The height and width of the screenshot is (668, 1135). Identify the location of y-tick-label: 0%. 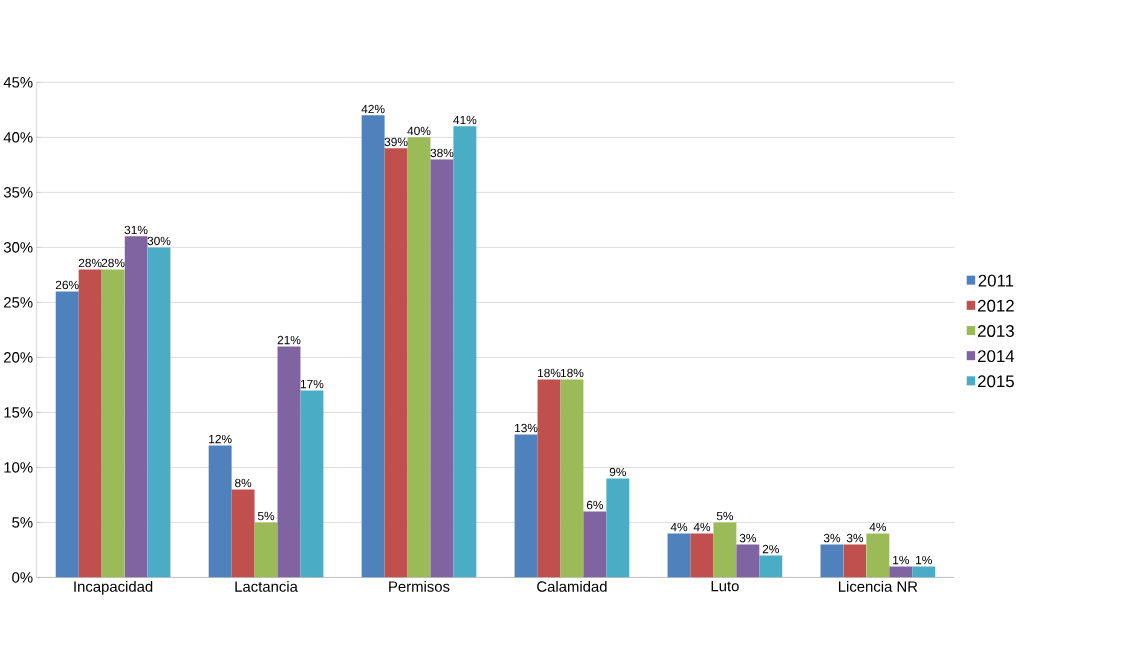
(22, 577).